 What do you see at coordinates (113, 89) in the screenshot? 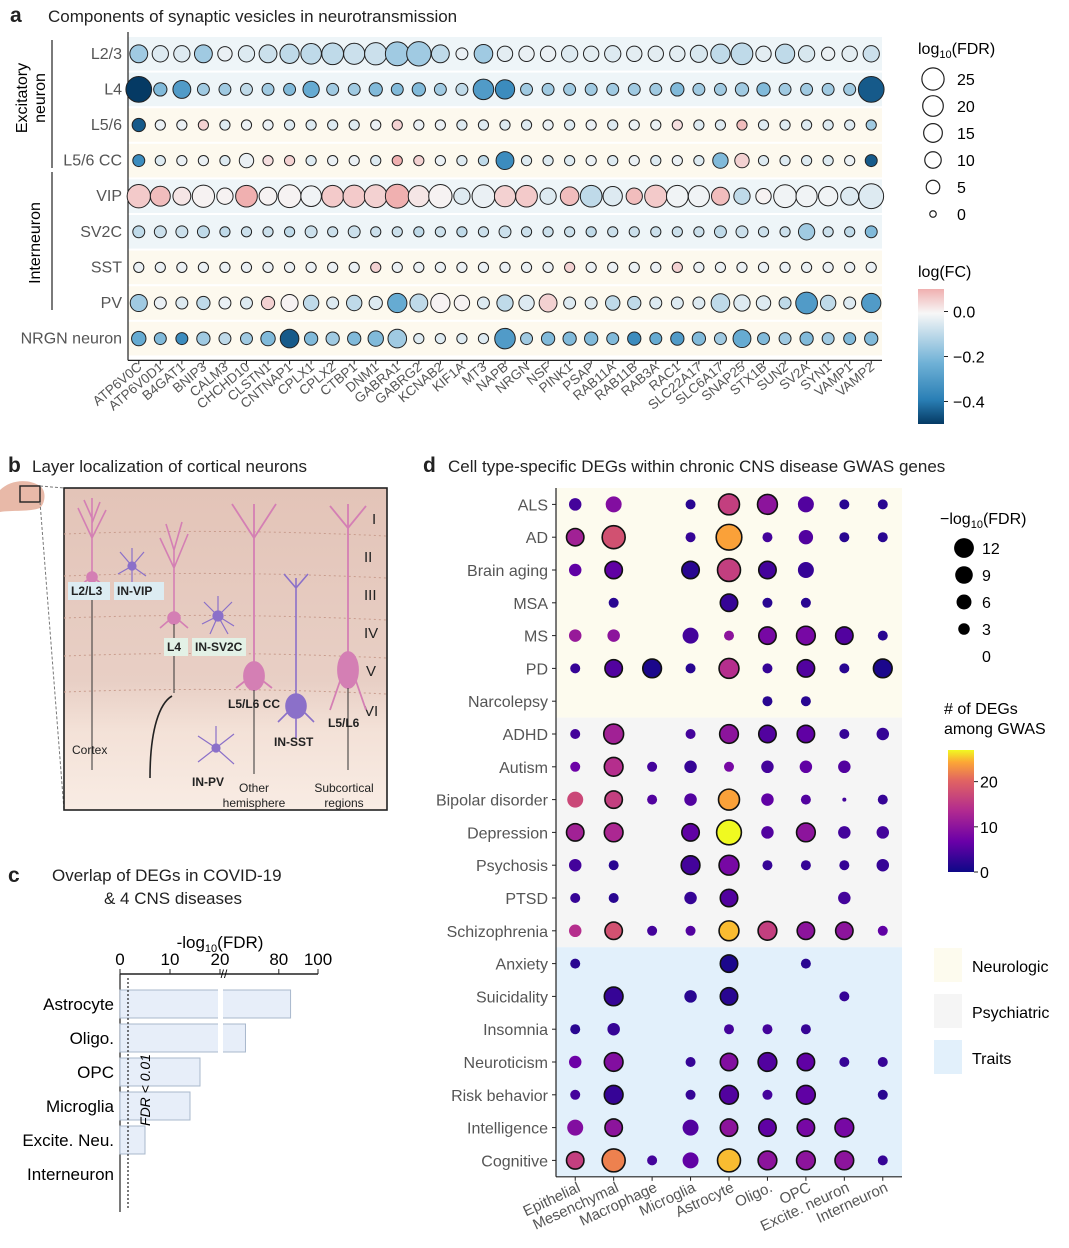
I see `y-tick-label: L4` at bounding box center [113, 89].